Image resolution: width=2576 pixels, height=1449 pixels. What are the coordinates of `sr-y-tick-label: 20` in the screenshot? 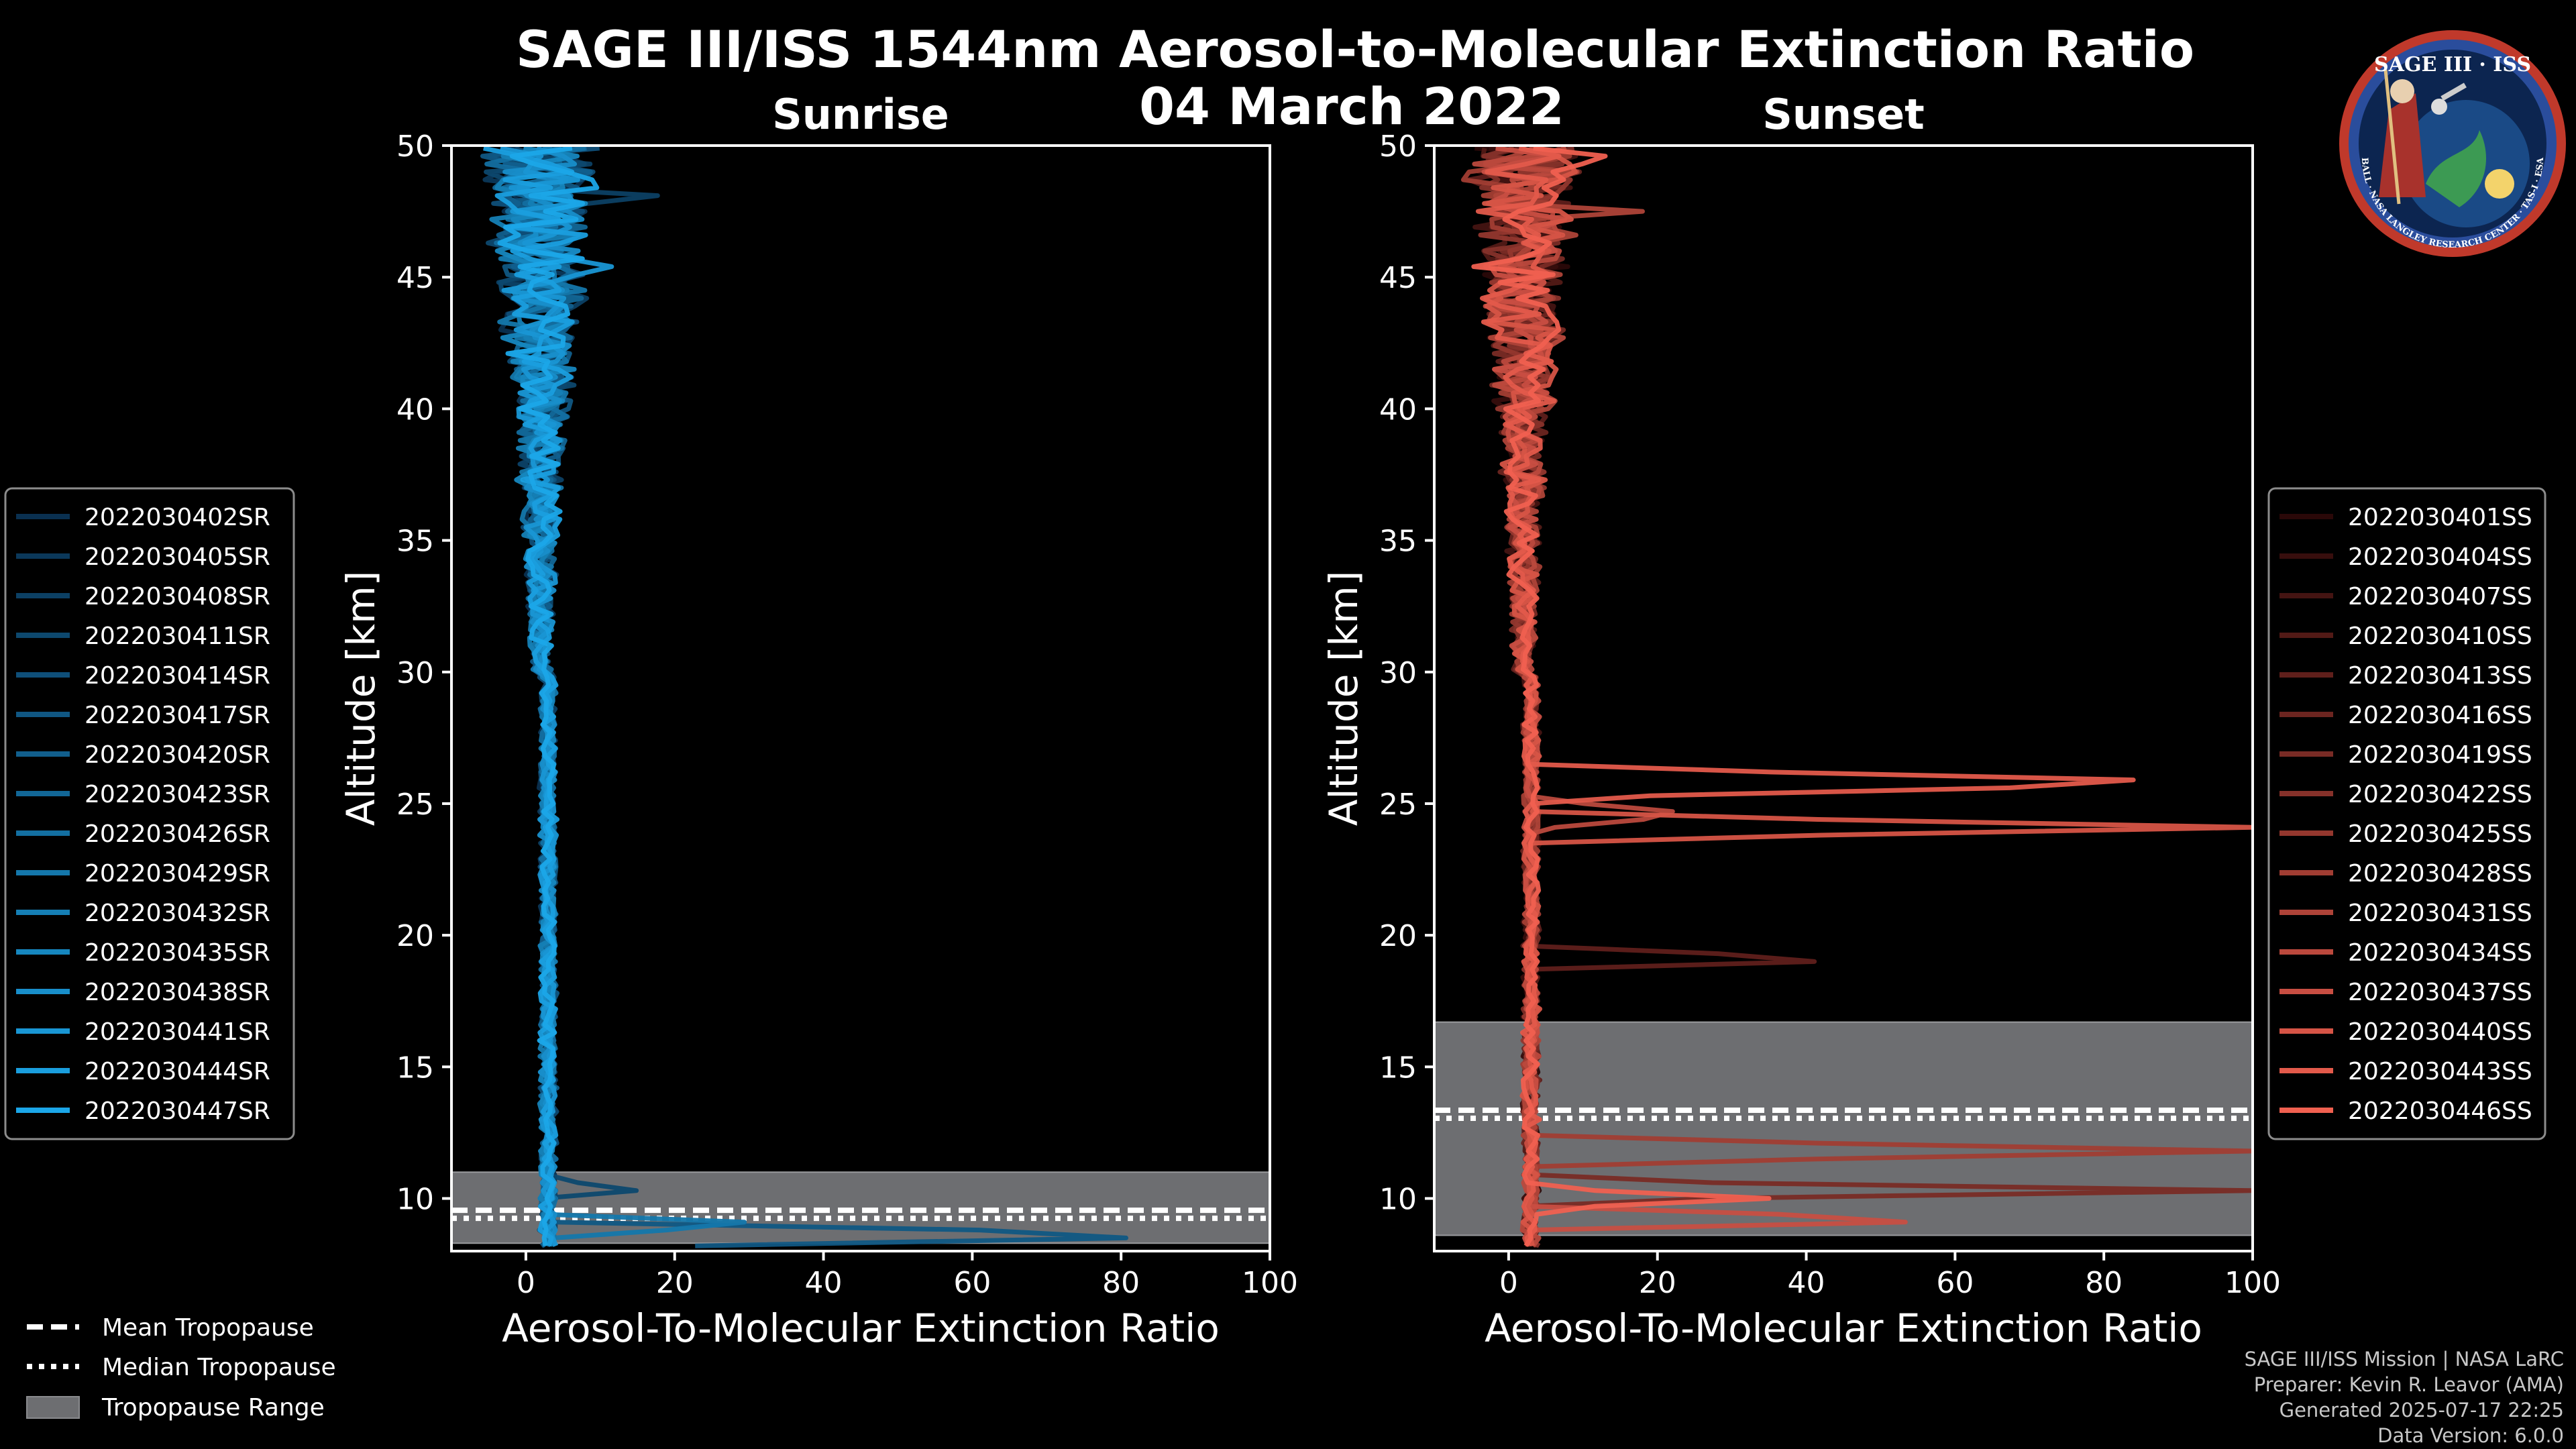 It's located at (415, 936).